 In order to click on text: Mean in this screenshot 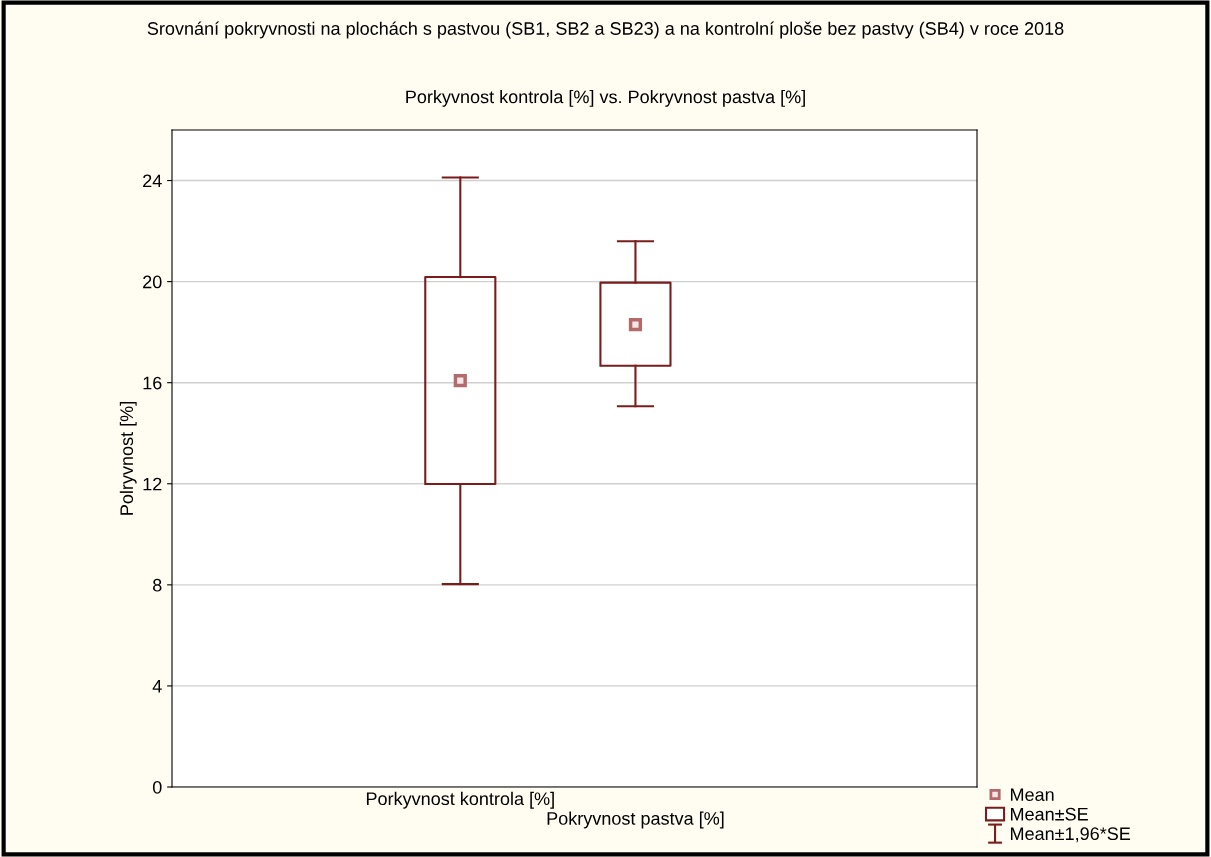, I will do `click(1032, 795)`.